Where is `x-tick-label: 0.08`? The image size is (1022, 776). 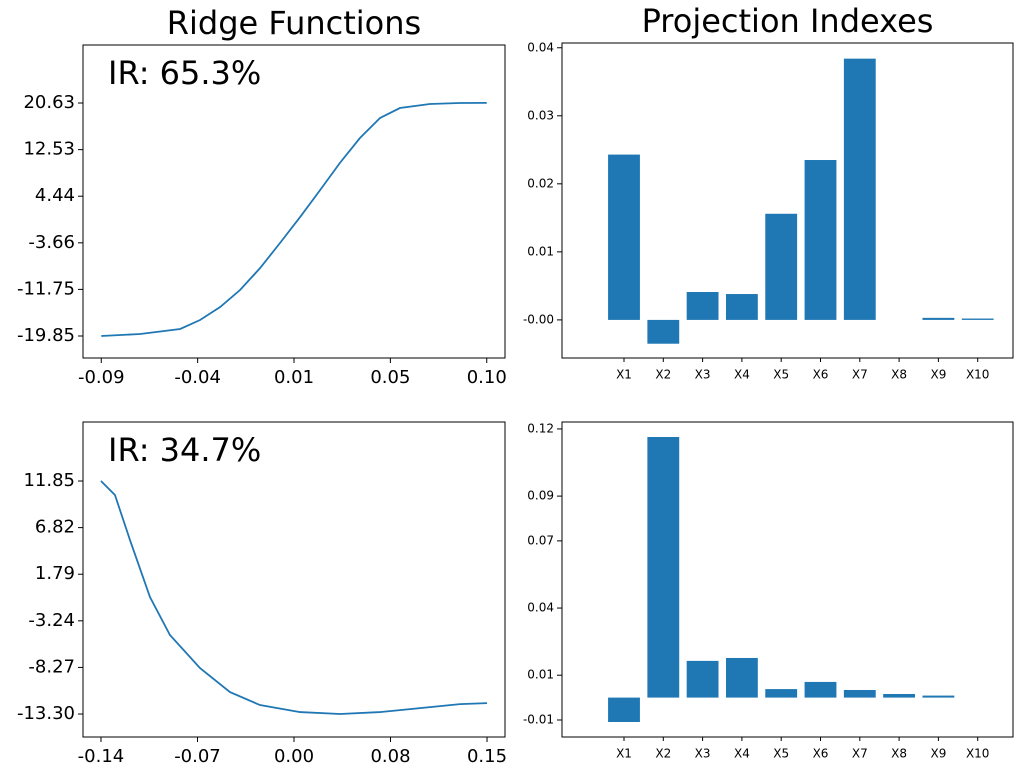 x-tick-label: 0.08 is located at coordinates (390, 756).